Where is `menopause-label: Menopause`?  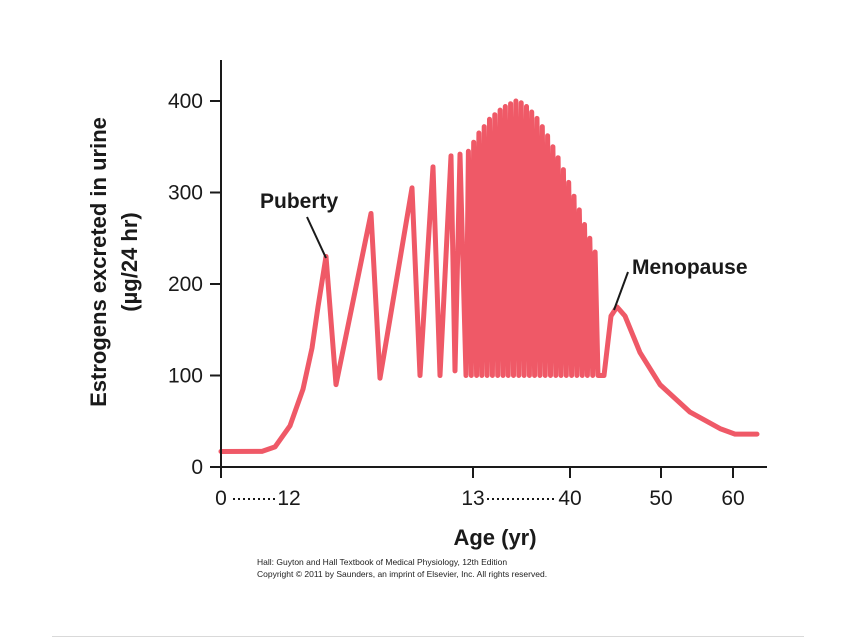 menopause-label: Menopause is located at coordinates (690, 267).